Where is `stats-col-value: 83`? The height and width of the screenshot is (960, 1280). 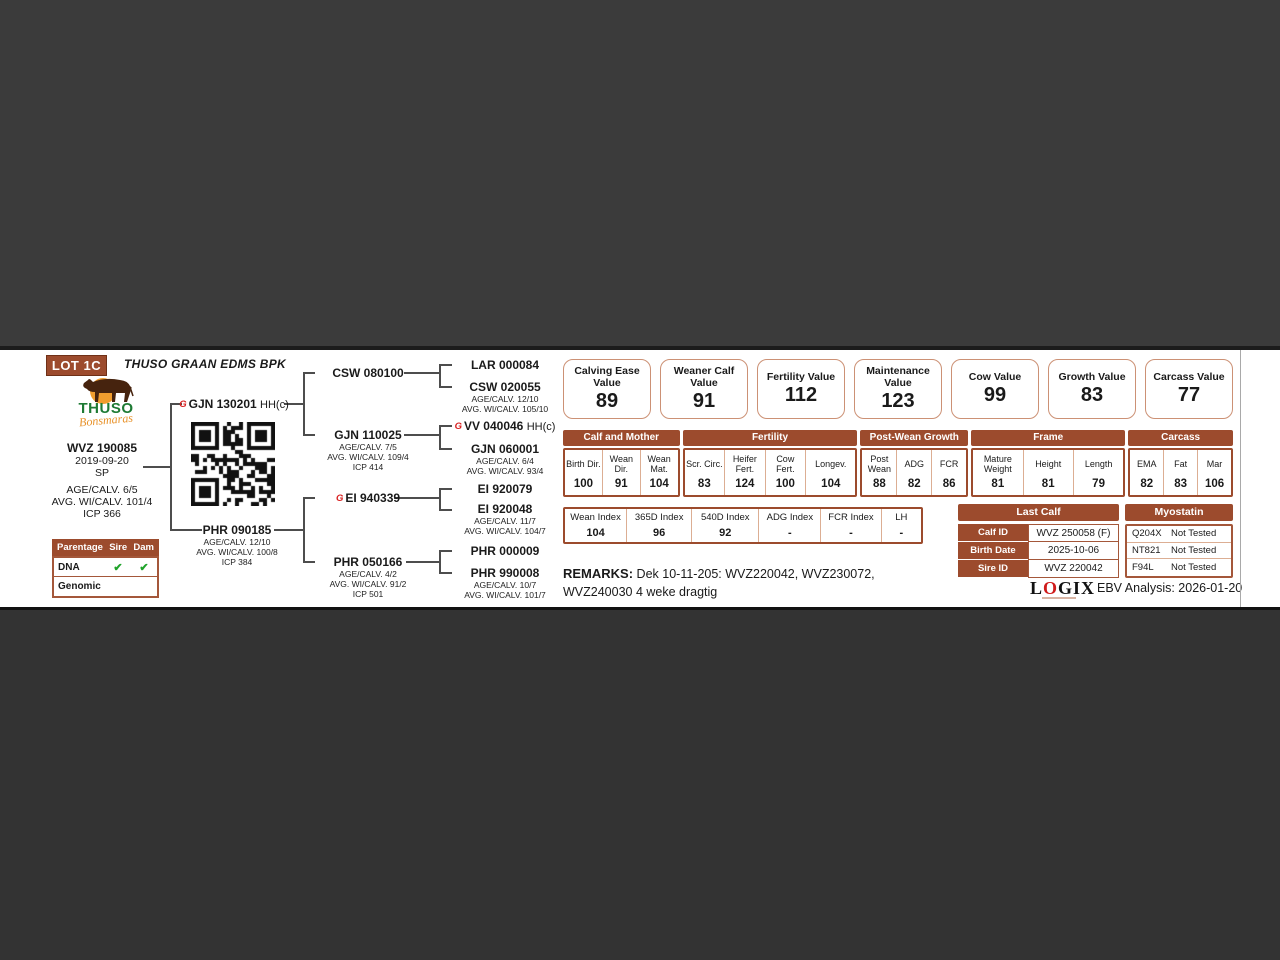 stats-col-value: 83 is located at coordinates (1181, 484).